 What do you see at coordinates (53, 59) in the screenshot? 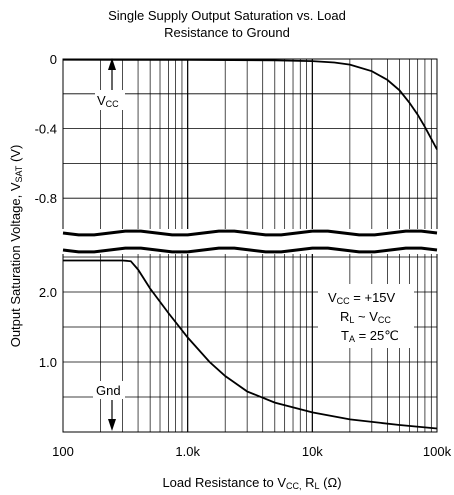
I see `y-tick-label: 0` at bounding box center [53, 59].